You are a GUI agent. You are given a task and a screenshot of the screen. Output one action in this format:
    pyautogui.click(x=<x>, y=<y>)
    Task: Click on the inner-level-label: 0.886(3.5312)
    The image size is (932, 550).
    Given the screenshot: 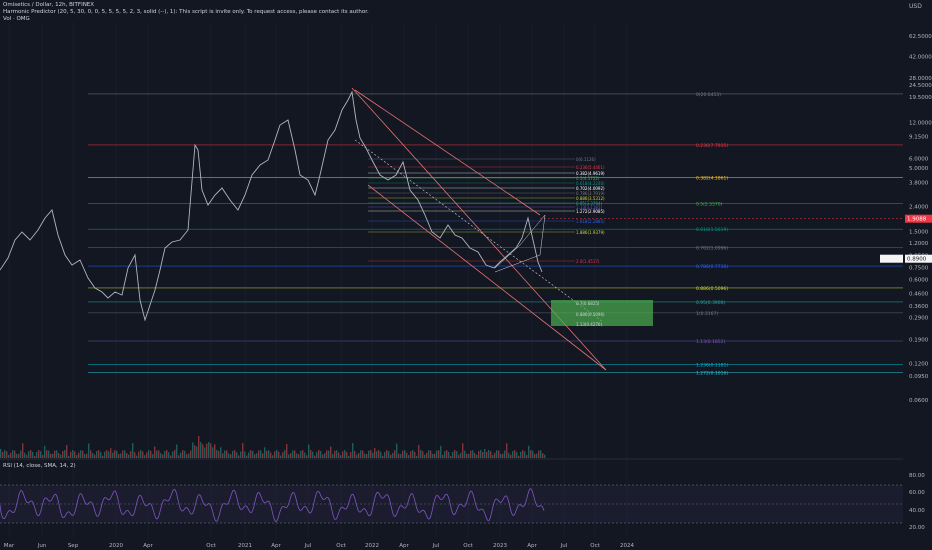 What is the action you would take?
    pyautogui.click(x=590, y=198)
    